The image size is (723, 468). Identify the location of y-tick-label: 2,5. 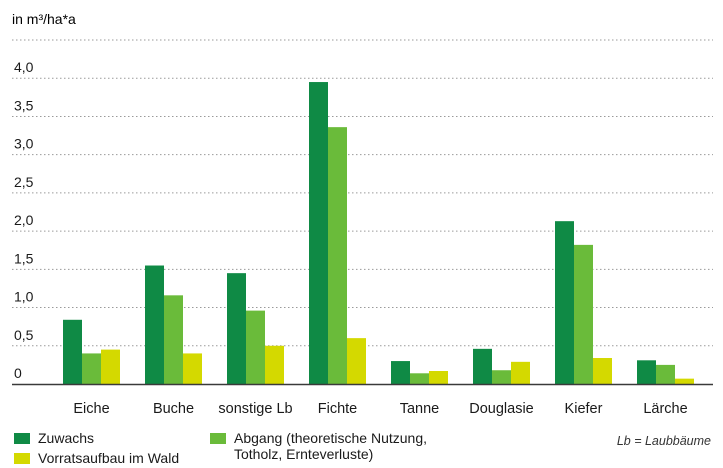
(24, 182).